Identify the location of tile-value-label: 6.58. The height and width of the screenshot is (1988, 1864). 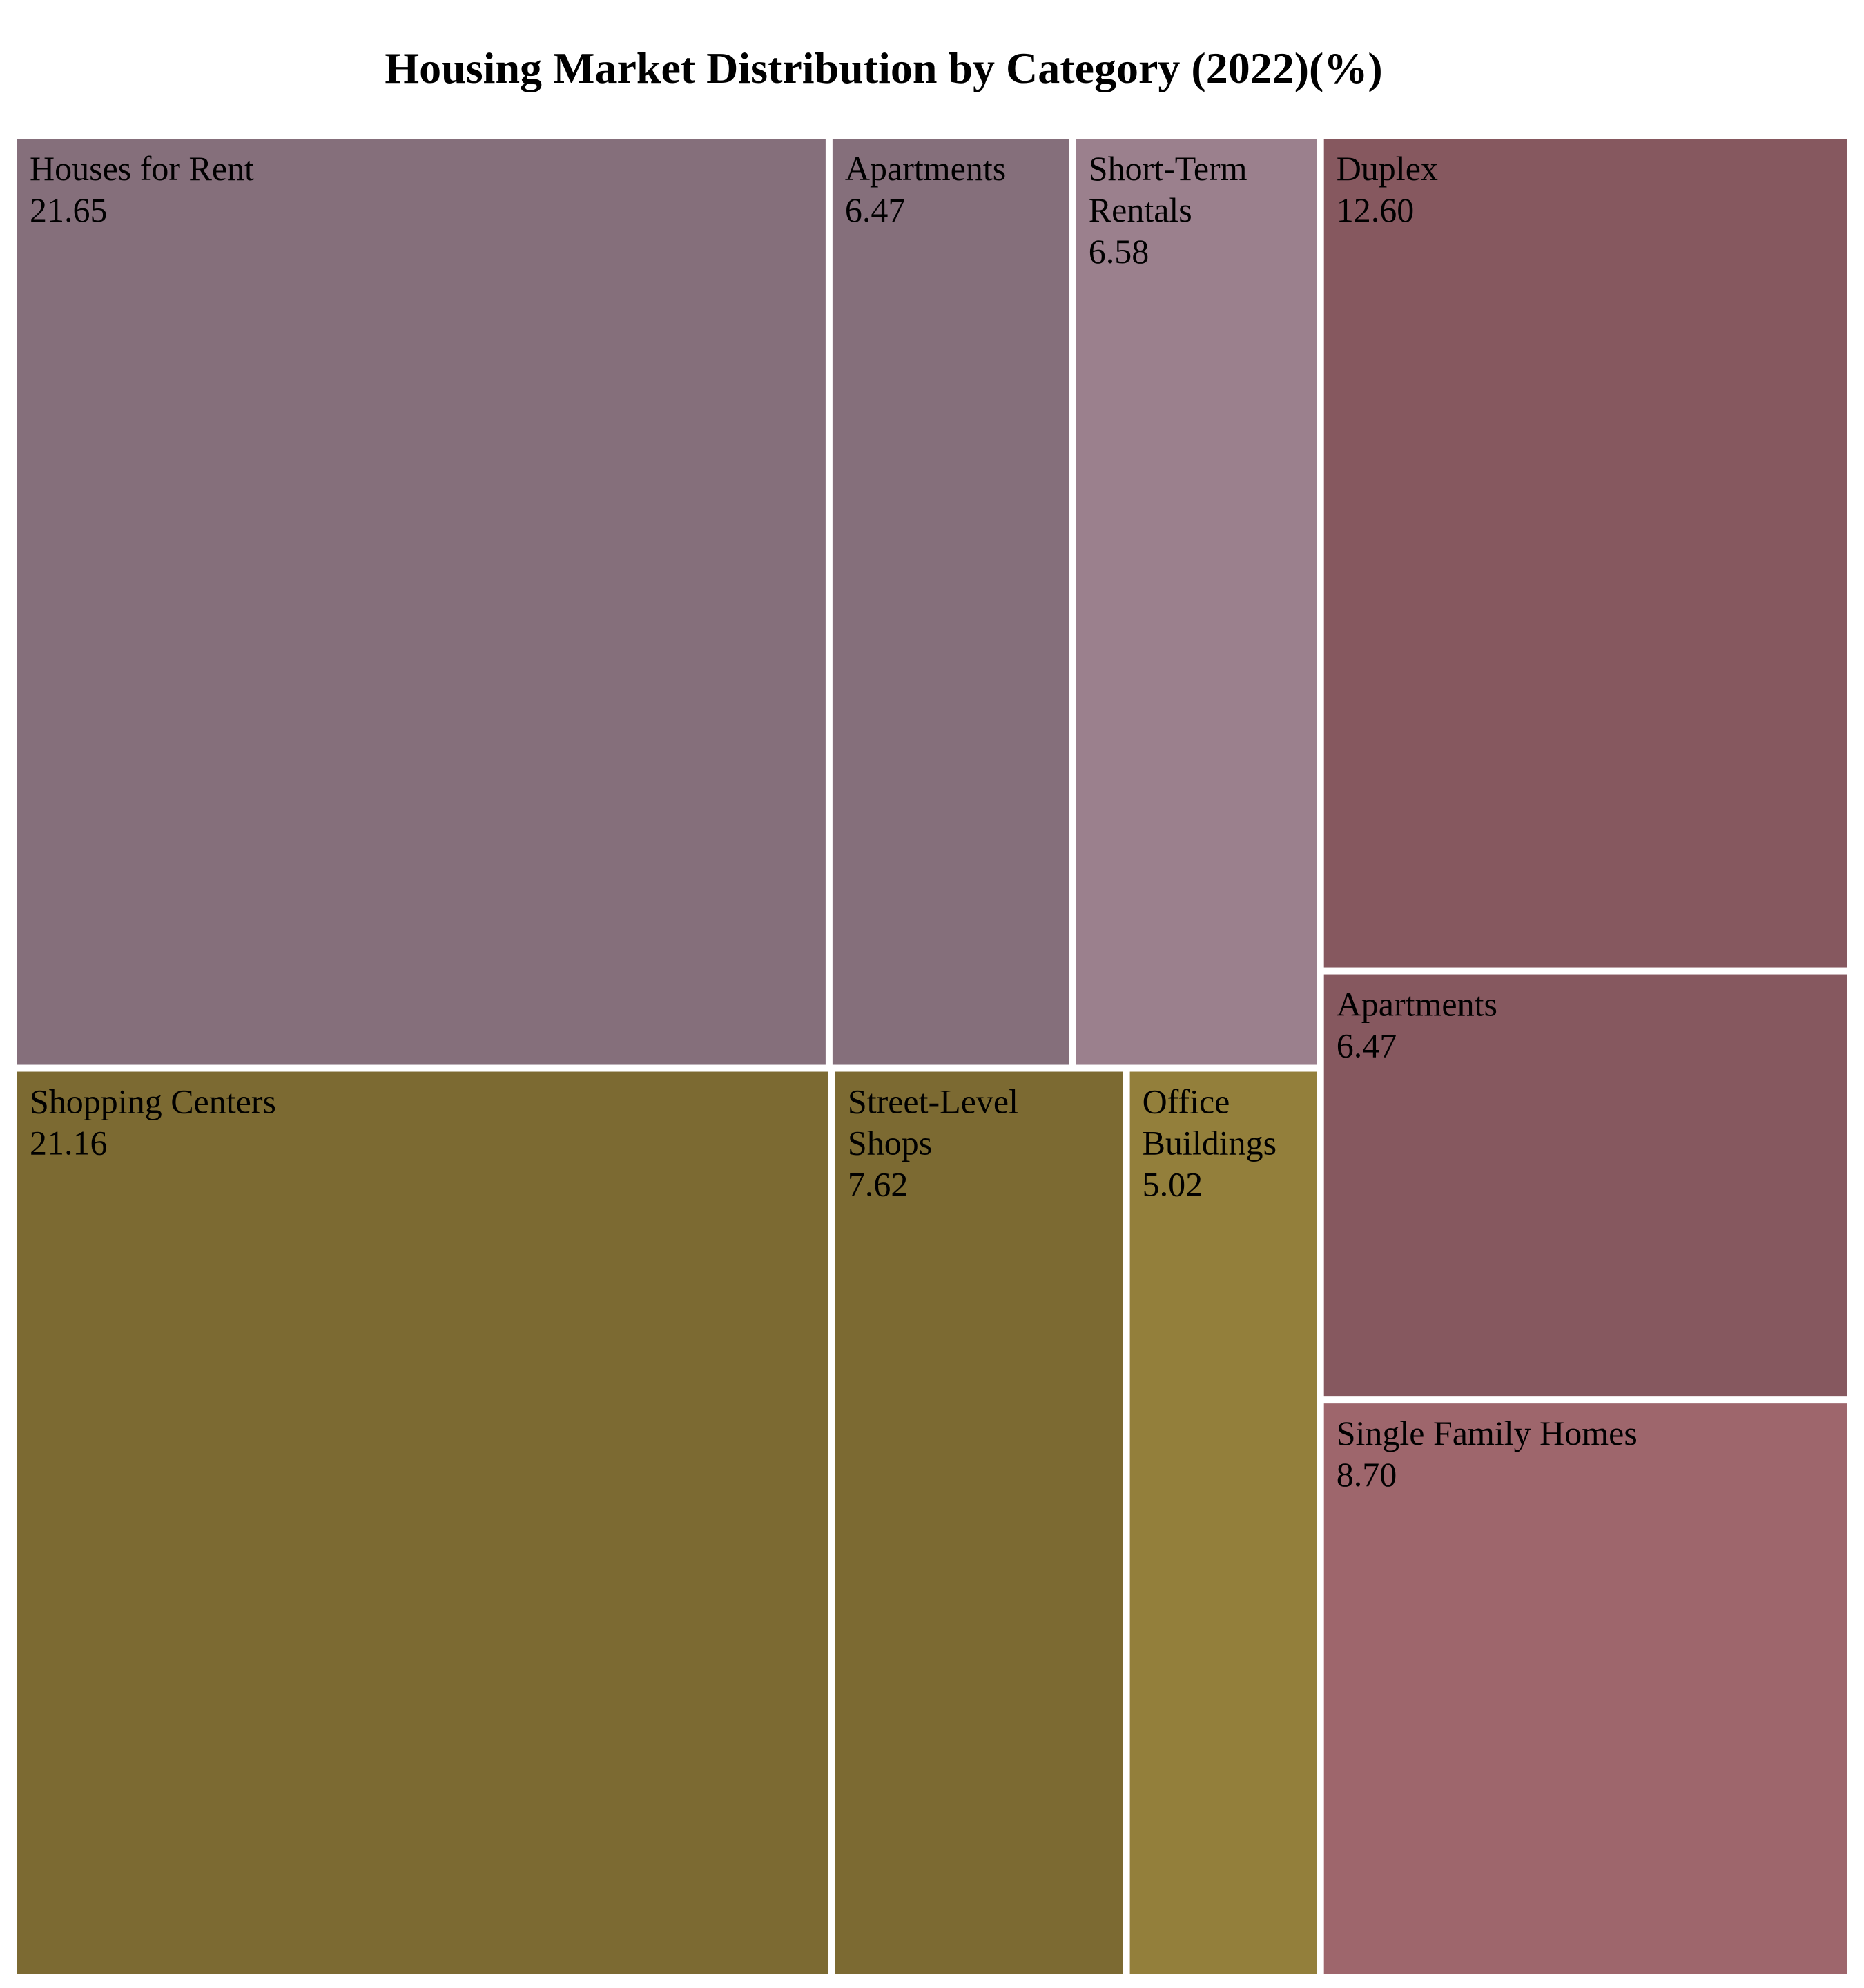
(1119, 251).